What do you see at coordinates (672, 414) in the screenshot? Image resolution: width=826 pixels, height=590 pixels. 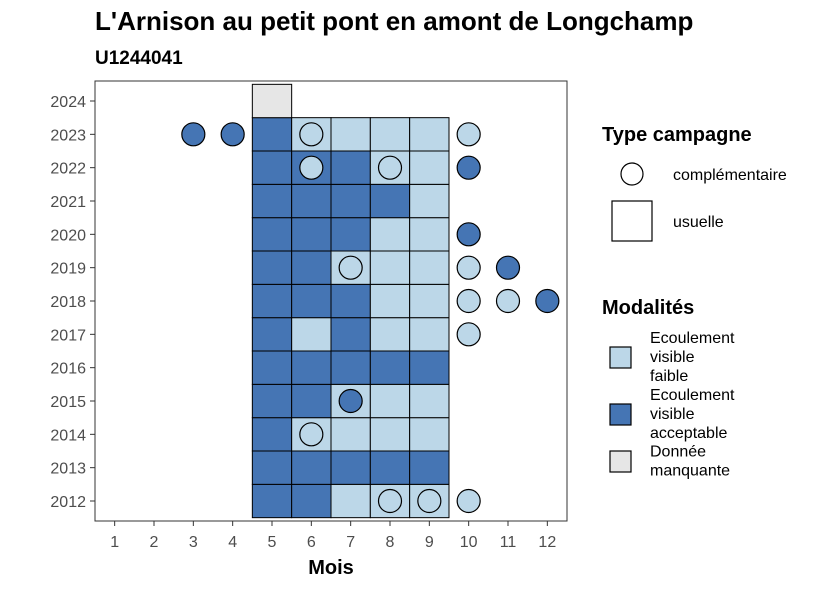 I see `legend-label-acceptable: visible` at bounding box center [672, 414].